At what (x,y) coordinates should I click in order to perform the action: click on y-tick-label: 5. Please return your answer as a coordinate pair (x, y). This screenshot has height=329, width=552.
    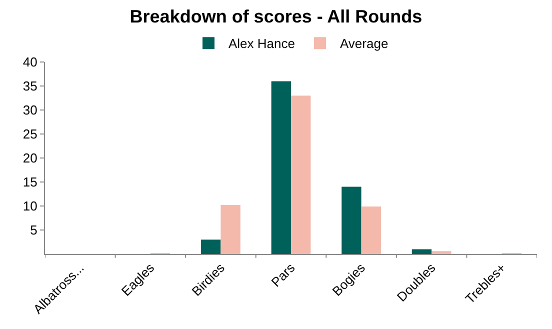
    Looking at the image, I should click on (34, 230).